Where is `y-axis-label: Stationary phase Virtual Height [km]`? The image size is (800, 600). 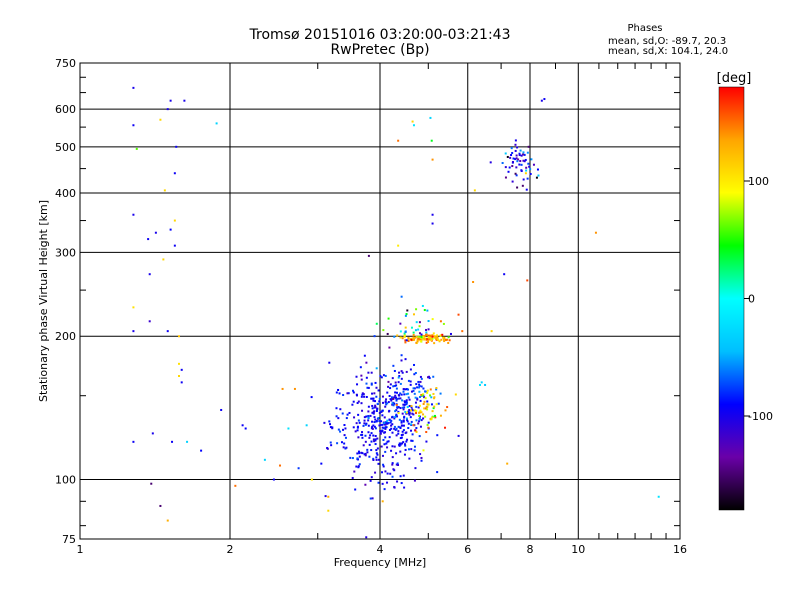
y-axis-label: Stationary phase Virtual Height [km] is located at coordinates (43, 301).